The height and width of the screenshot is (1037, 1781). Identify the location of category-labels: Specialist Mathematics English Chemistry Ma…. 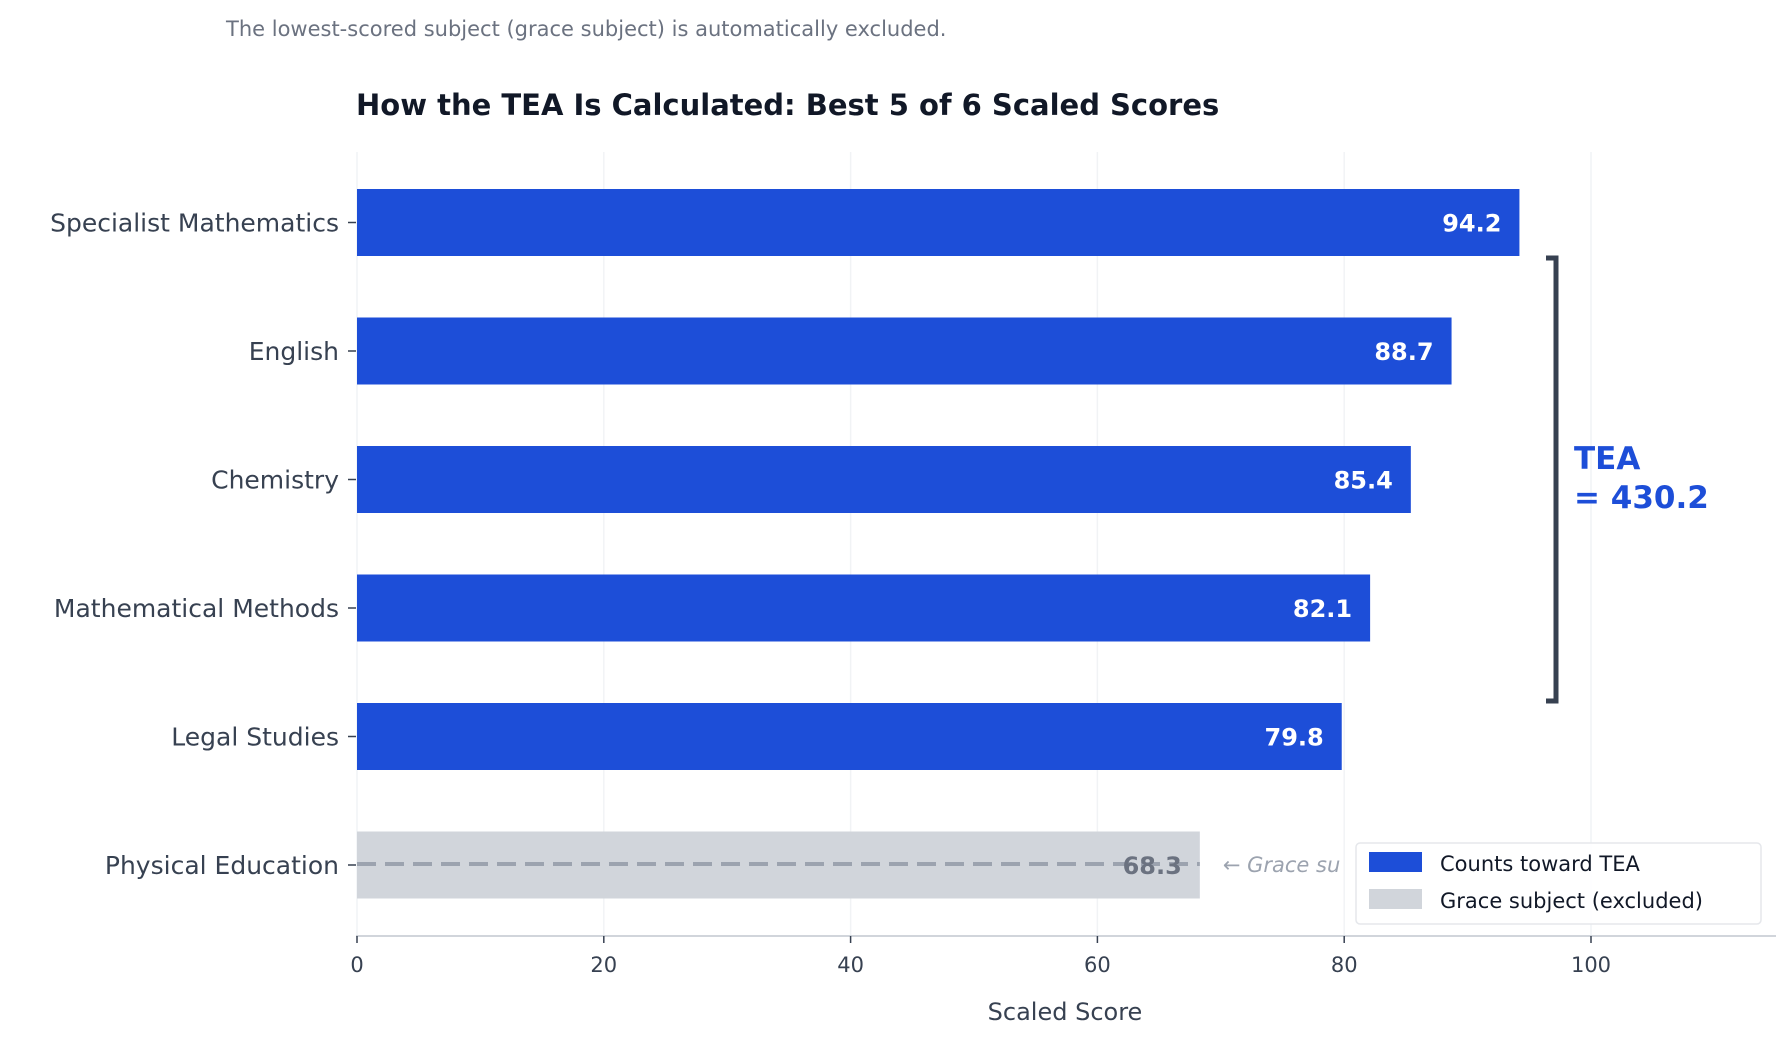
(203, 544).